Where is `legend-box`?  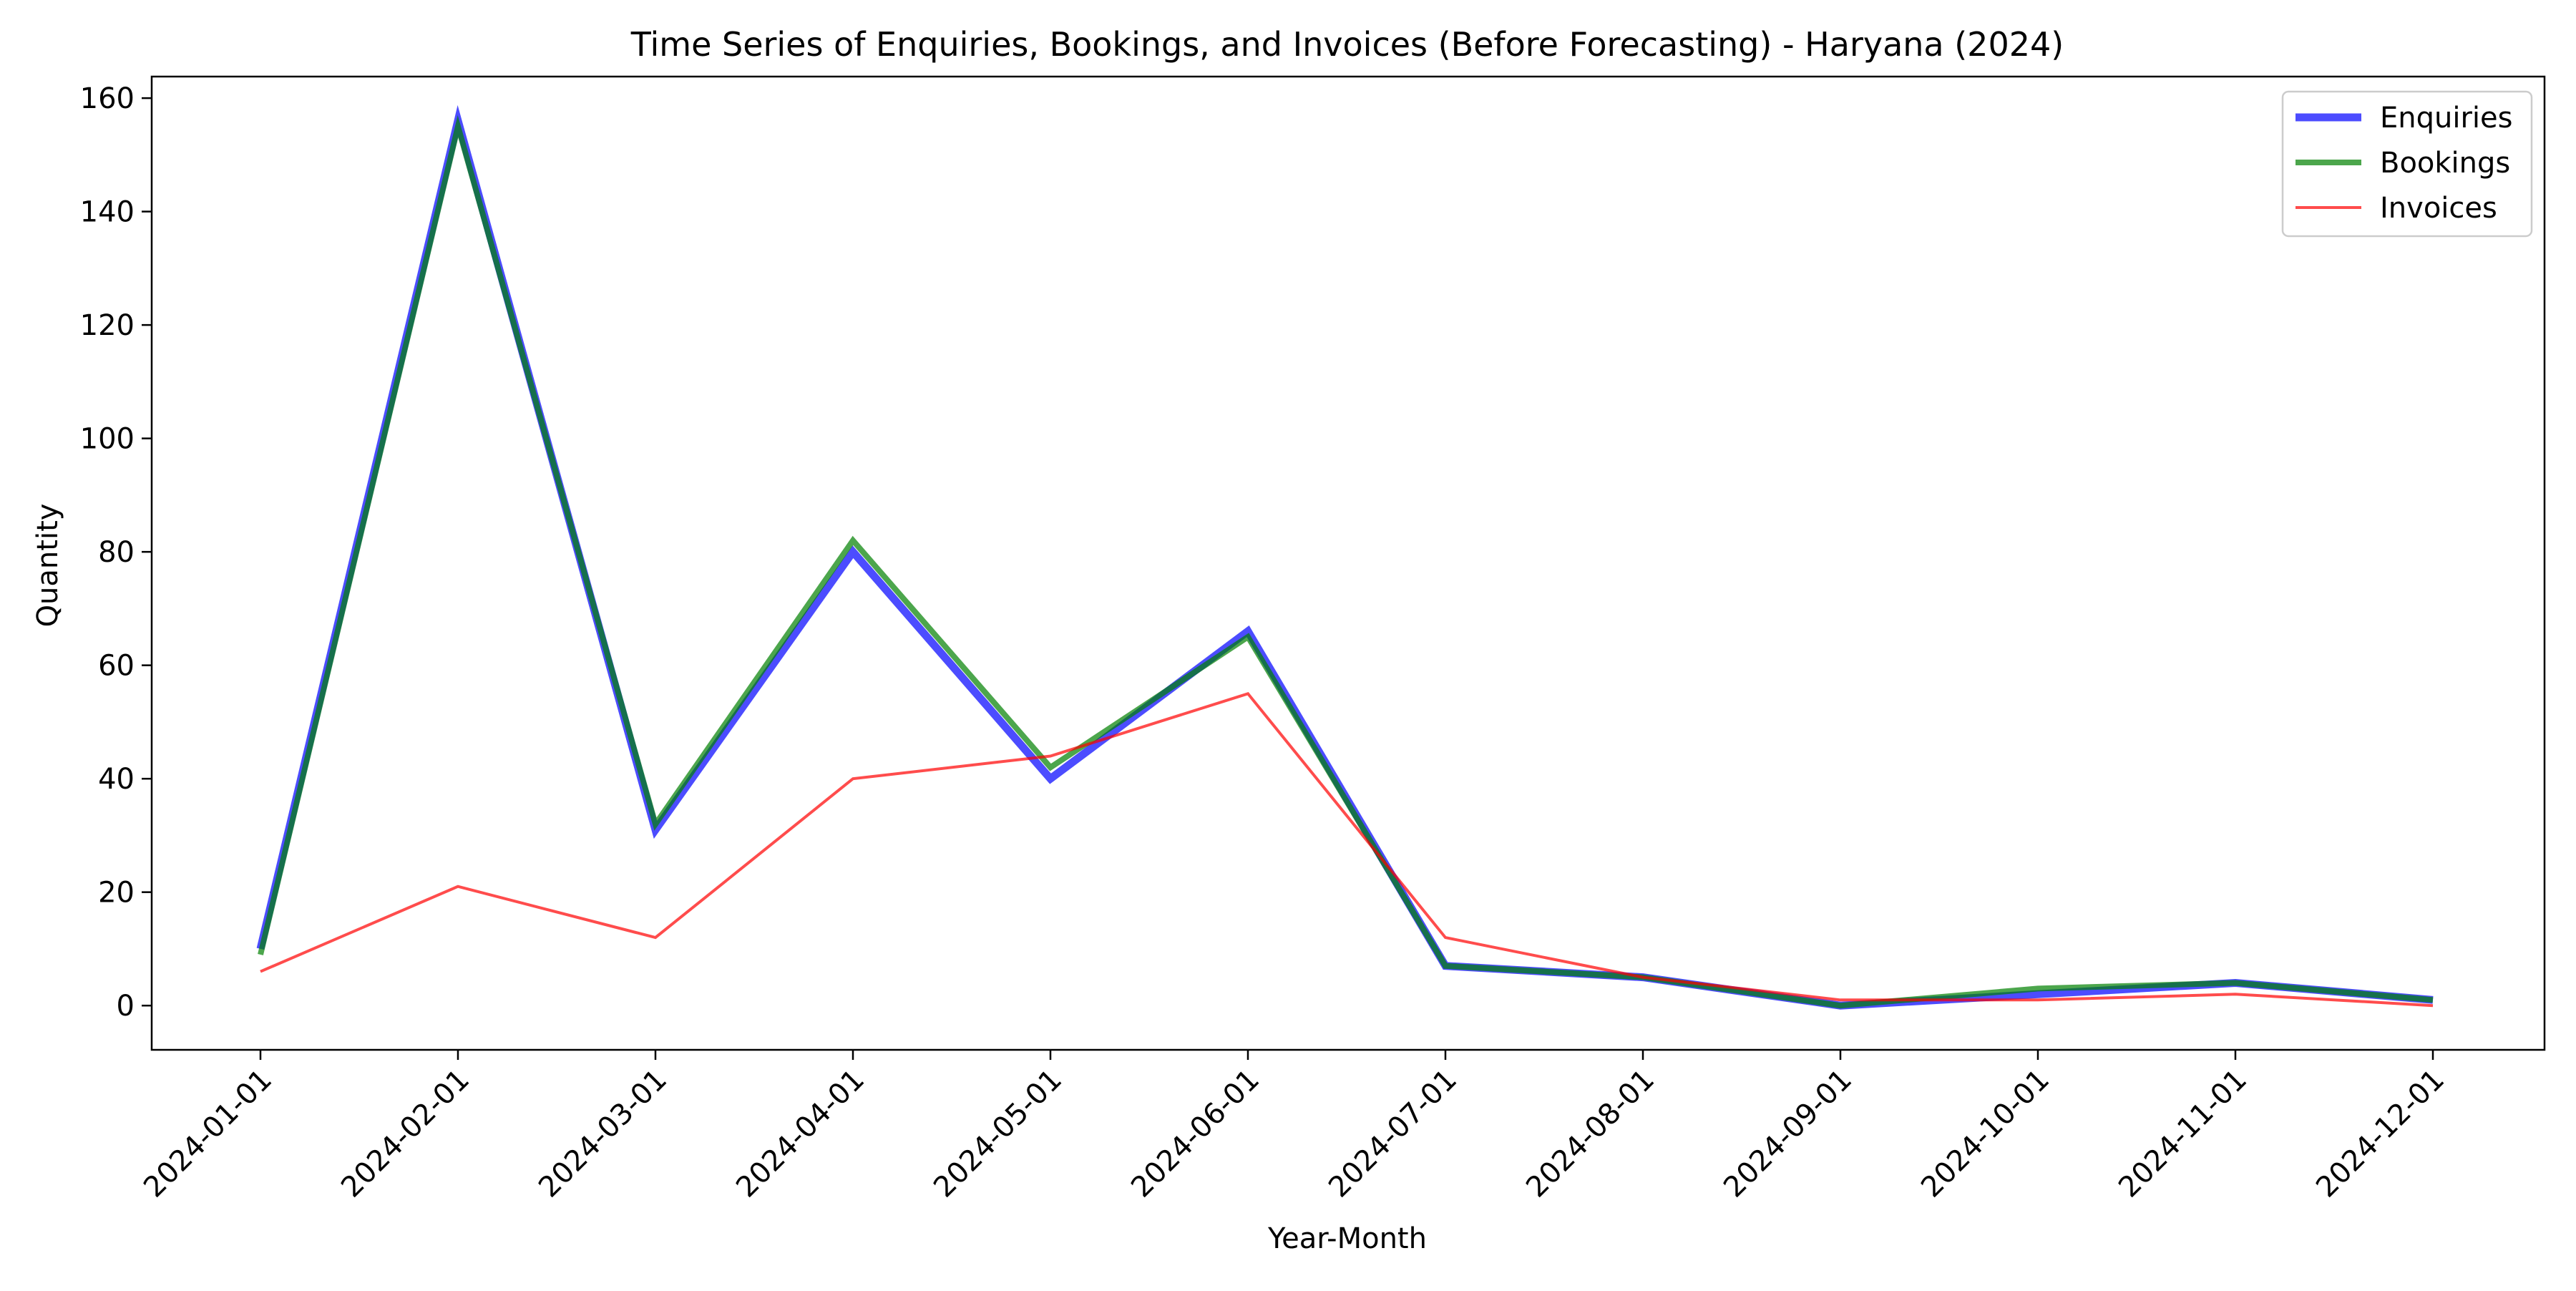
legend-box is located at coordinates (2407, 164).